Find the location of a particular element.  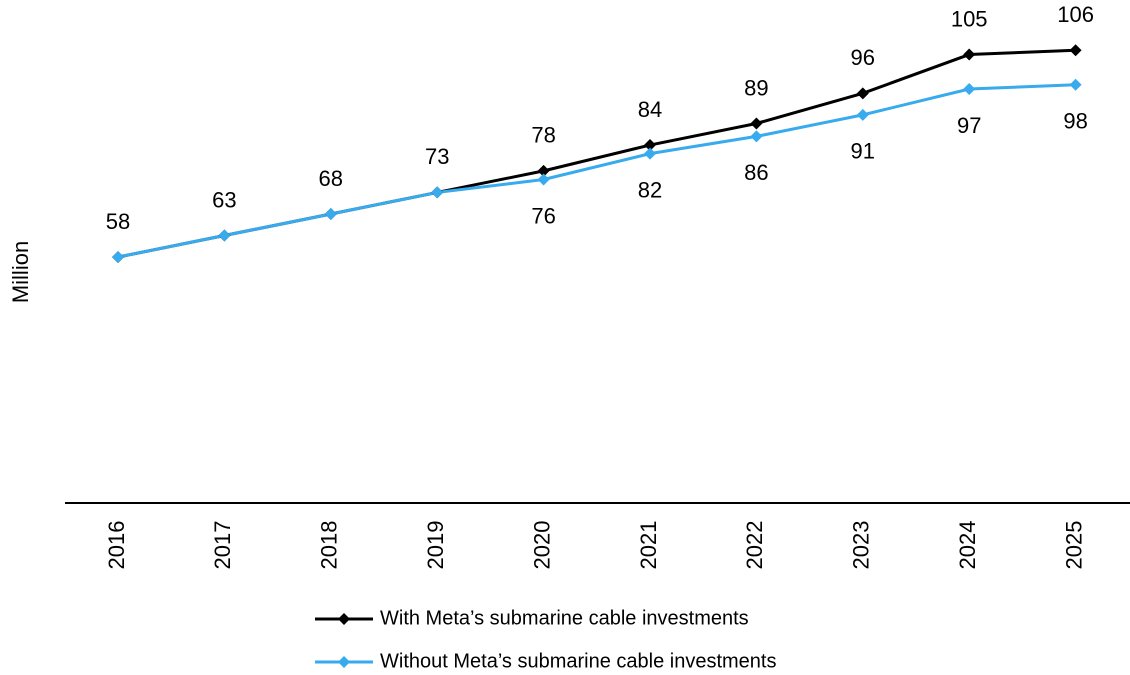

x-tick-label: 2022 is located at coordinates (754, 545).